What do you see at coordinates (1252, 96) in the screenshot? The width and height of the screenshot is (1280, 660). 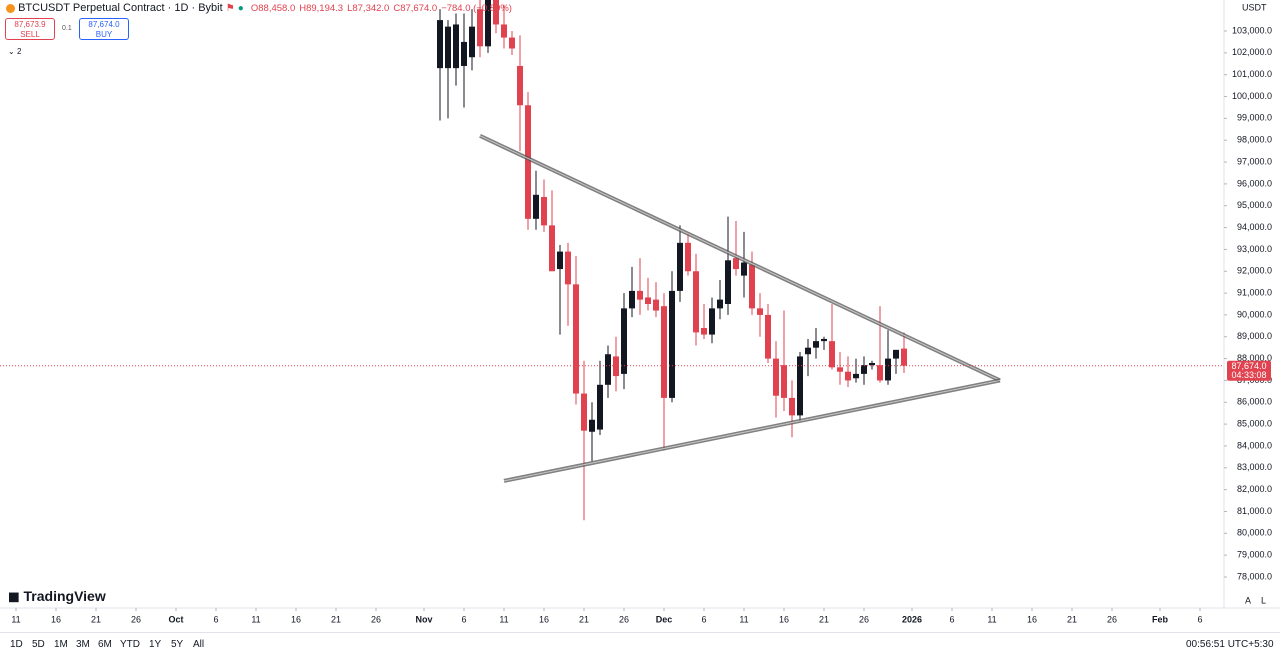 I see `y-tick-label: 100,000.0` at bounding box center [1252, 96].